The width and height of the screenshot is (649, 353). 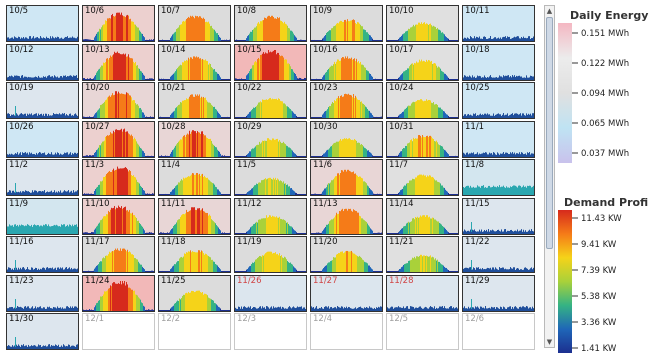 What do you see at coordinates (270, 254) in the screenshot?
I see `day-cell-11-19: 11/19` at bounding box center [270, 254].